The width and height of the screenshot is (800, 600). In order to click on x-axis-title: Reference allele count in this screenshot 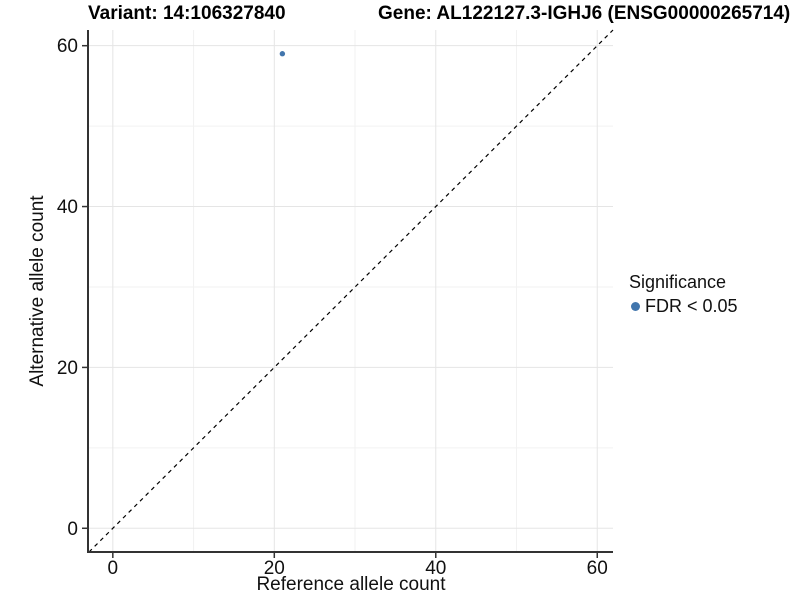, I will do `click(351, 584)`.